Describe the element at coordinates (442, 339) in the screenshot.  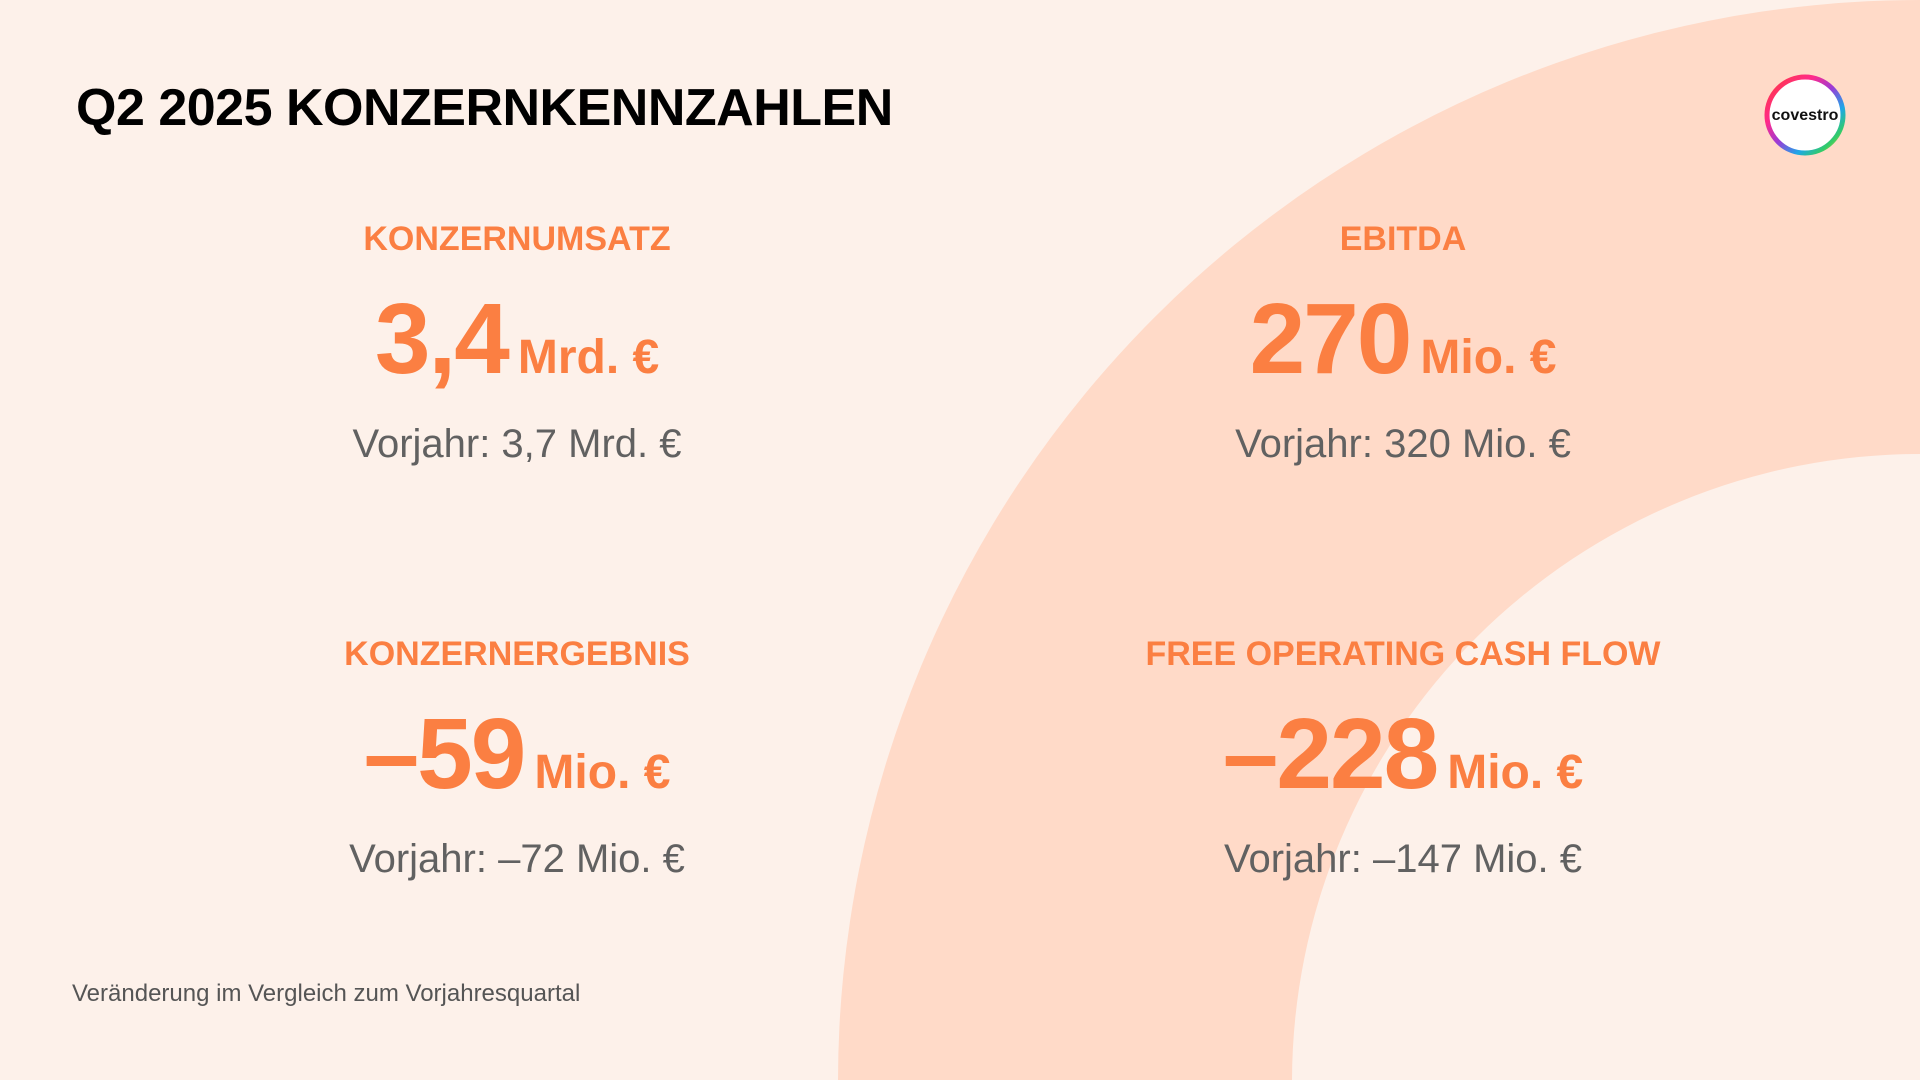
I see `kpi-value: 3,4` at that location.